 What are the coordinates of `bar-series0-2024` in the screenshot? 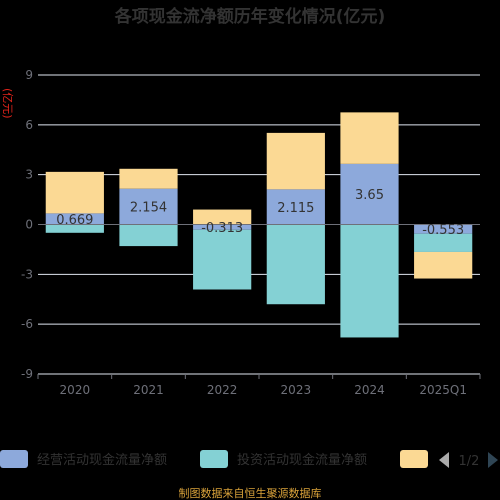 It's located at (369, 194).